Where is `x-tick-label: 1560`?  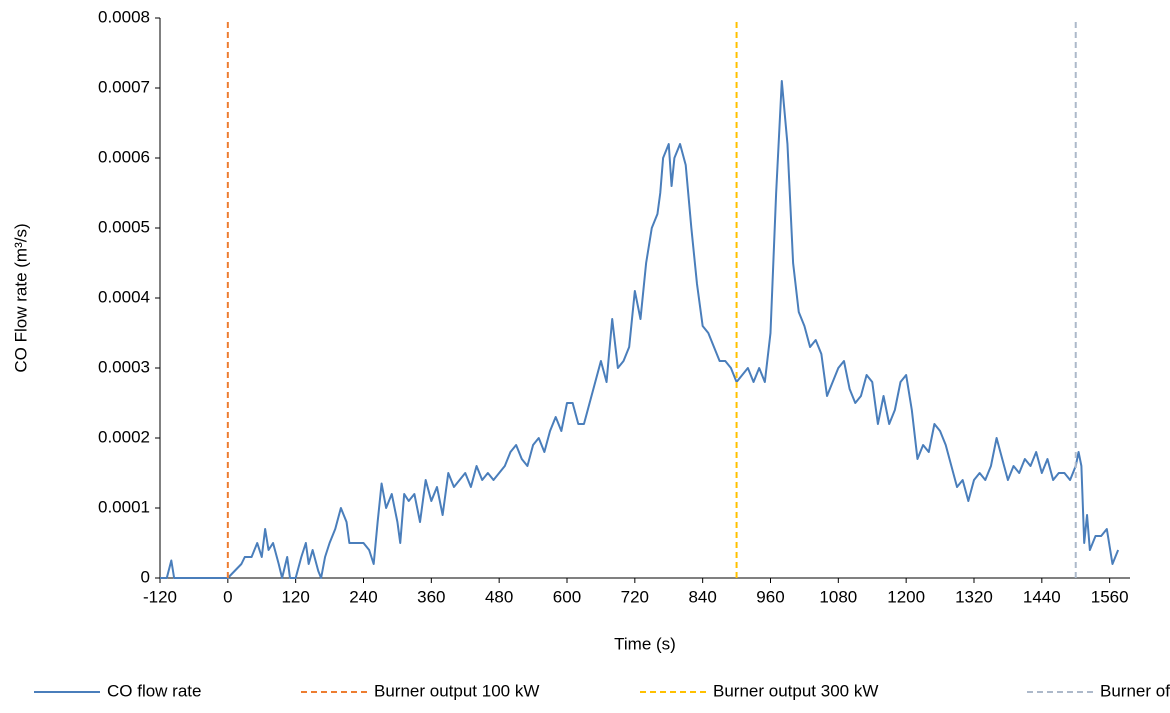
x-tick-label: 1560 is located at coordinates (1110, 596).